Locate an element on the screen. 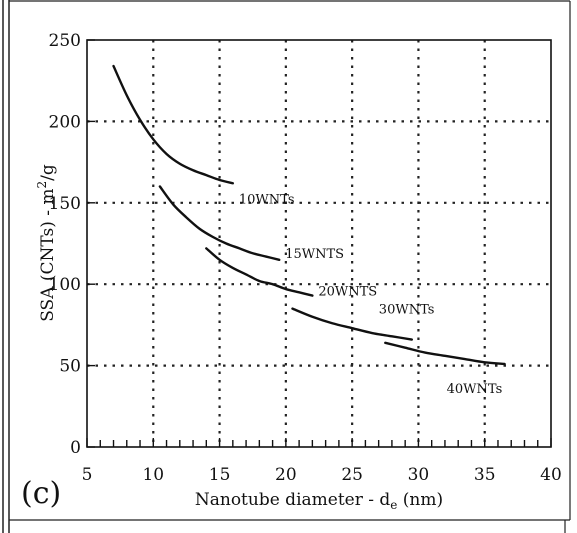  x-tick-label: 30 is located at coordinates (419, 475).